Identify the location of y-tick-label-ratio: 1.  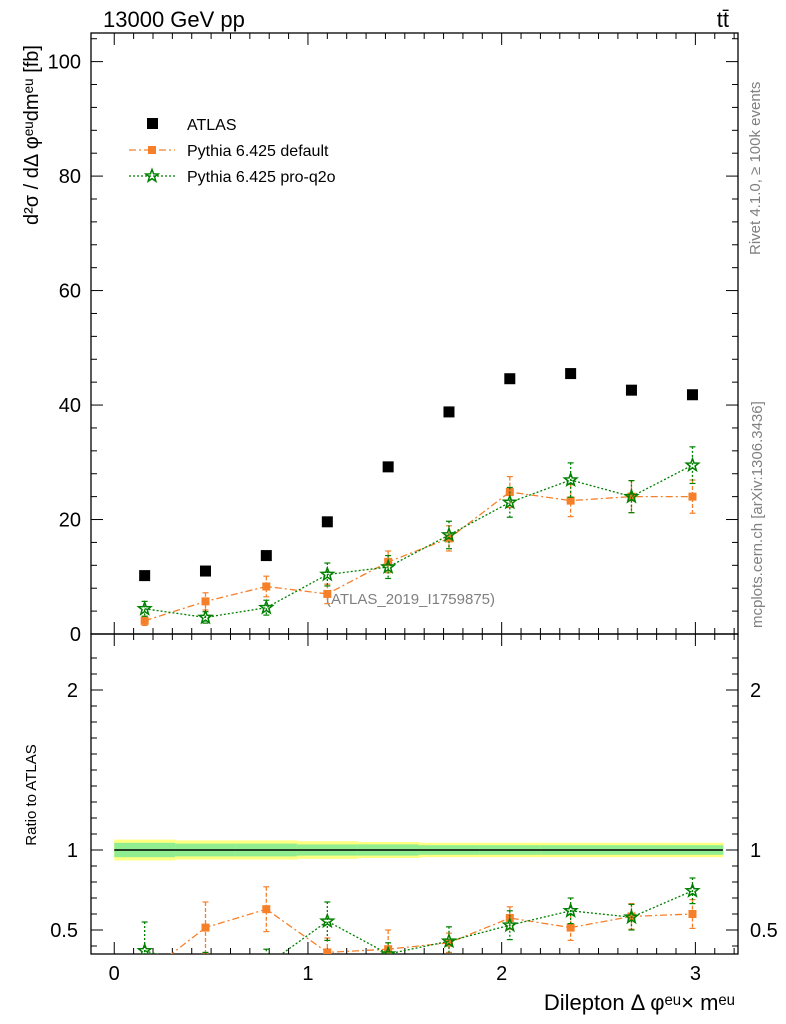
(72, 851).